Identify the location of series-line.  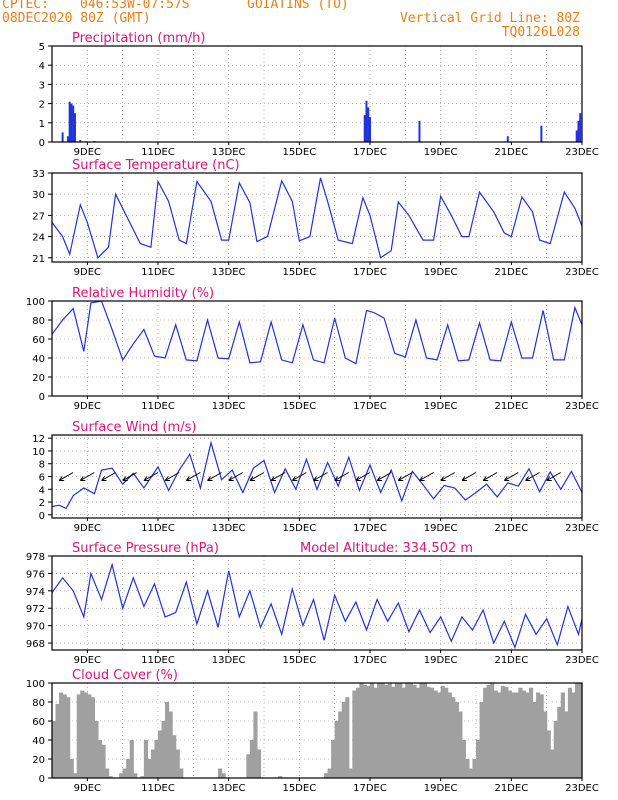
(317, 332).